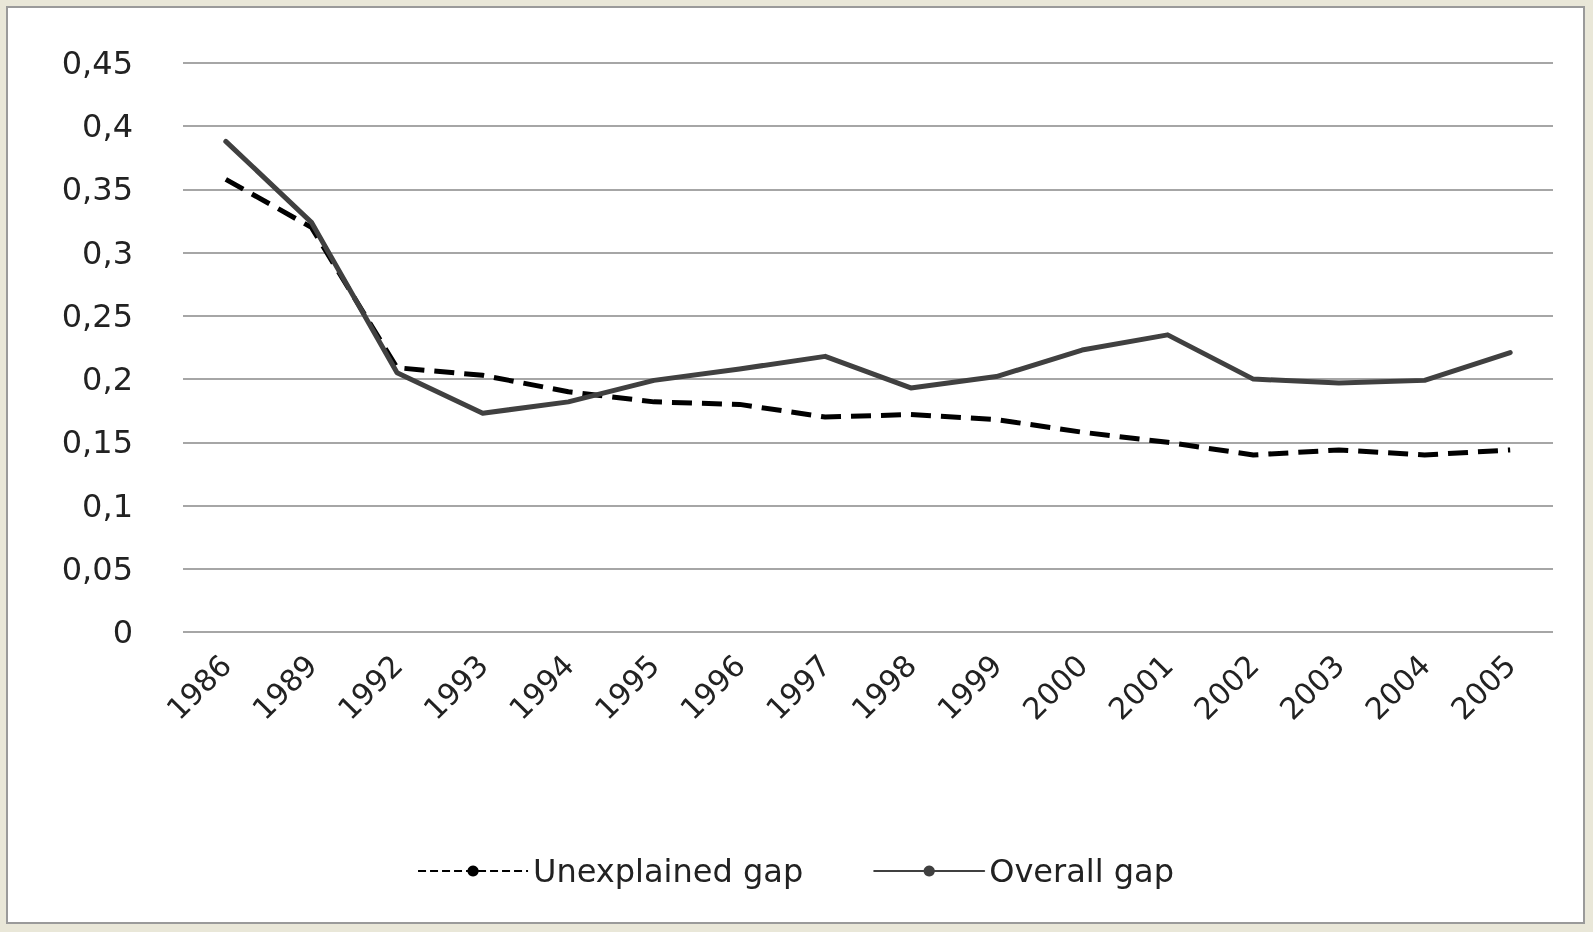 This screenshot has width=1593, height=932. I want to click on y-tick-label: 0,4, so click(107, 126).